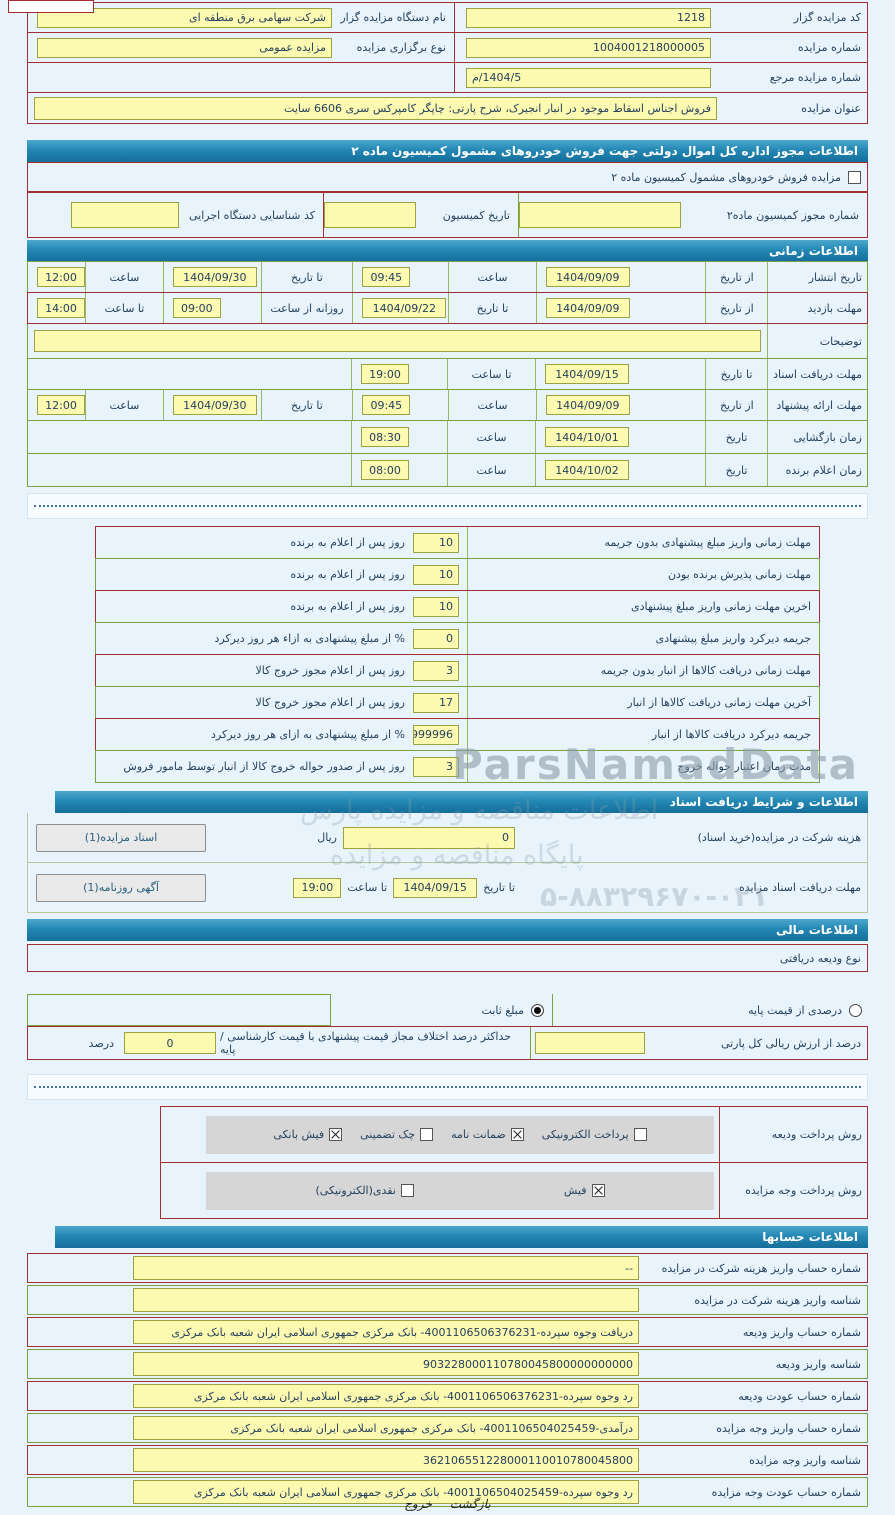  I want to click on opening-date-field: 1404/10/01, so click(587, 437).